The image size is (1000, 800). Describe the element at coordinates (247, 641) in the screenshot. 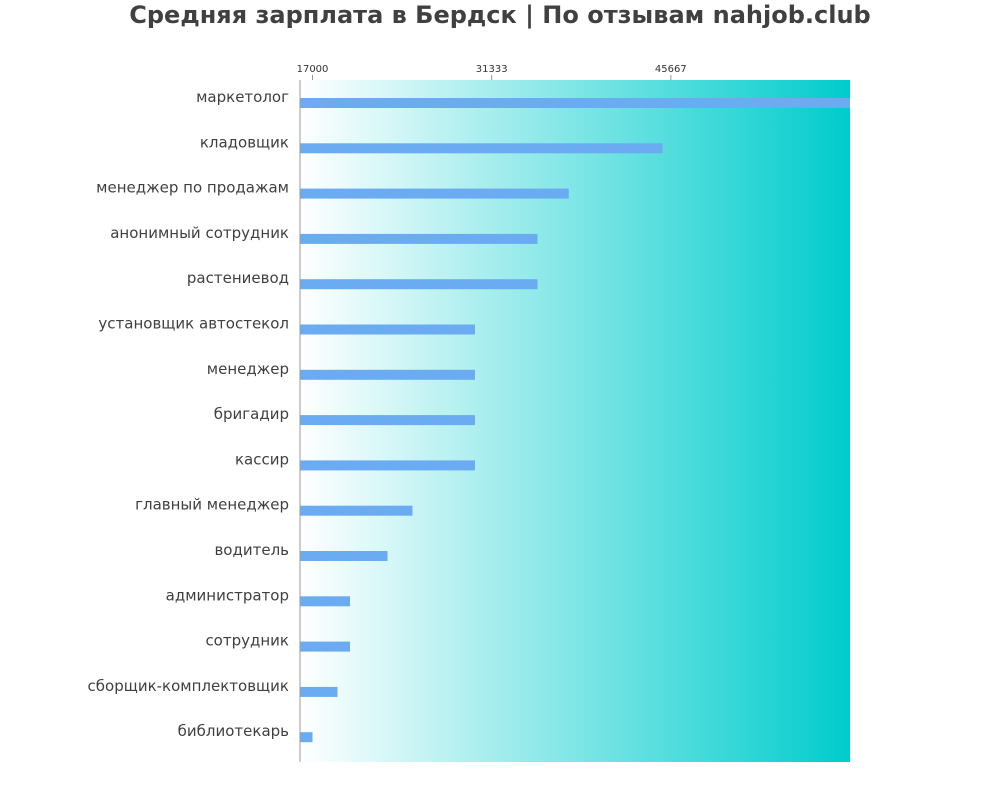

I see `category-label: сотрудник` at that location.